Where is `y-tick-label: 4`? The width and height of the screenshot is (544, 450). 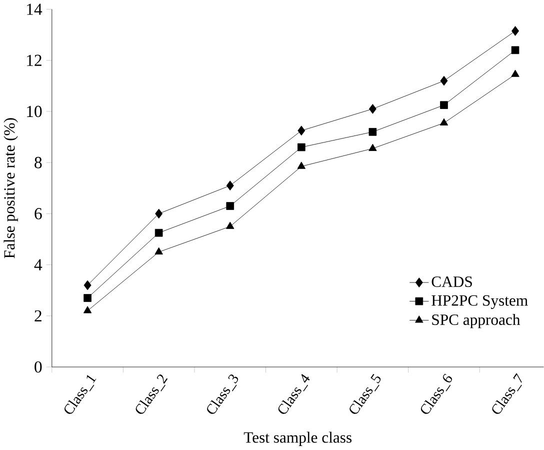
y-tick-label: 4 is located at coordinates (38, 264).